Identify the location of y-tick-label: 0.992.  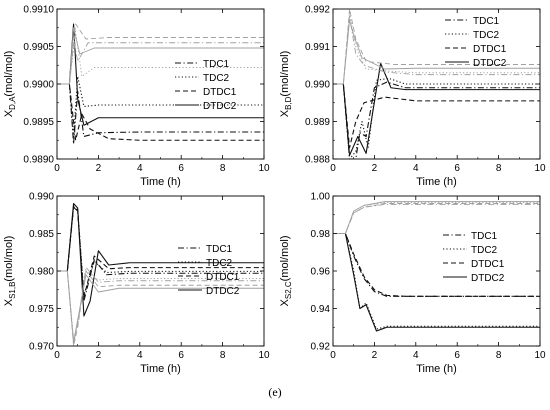
(317, 10).